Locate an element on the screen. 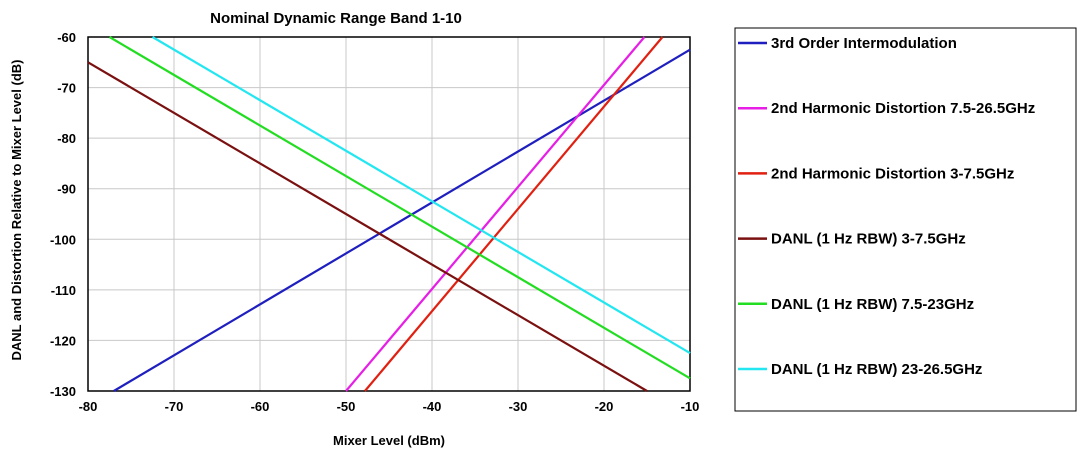 Image resolution: width=1090 pixels, height=456 pixels. legend-label-5: DANL (1 Hz RBW) 7.5-23GHz is located at coordinates (872, 304).